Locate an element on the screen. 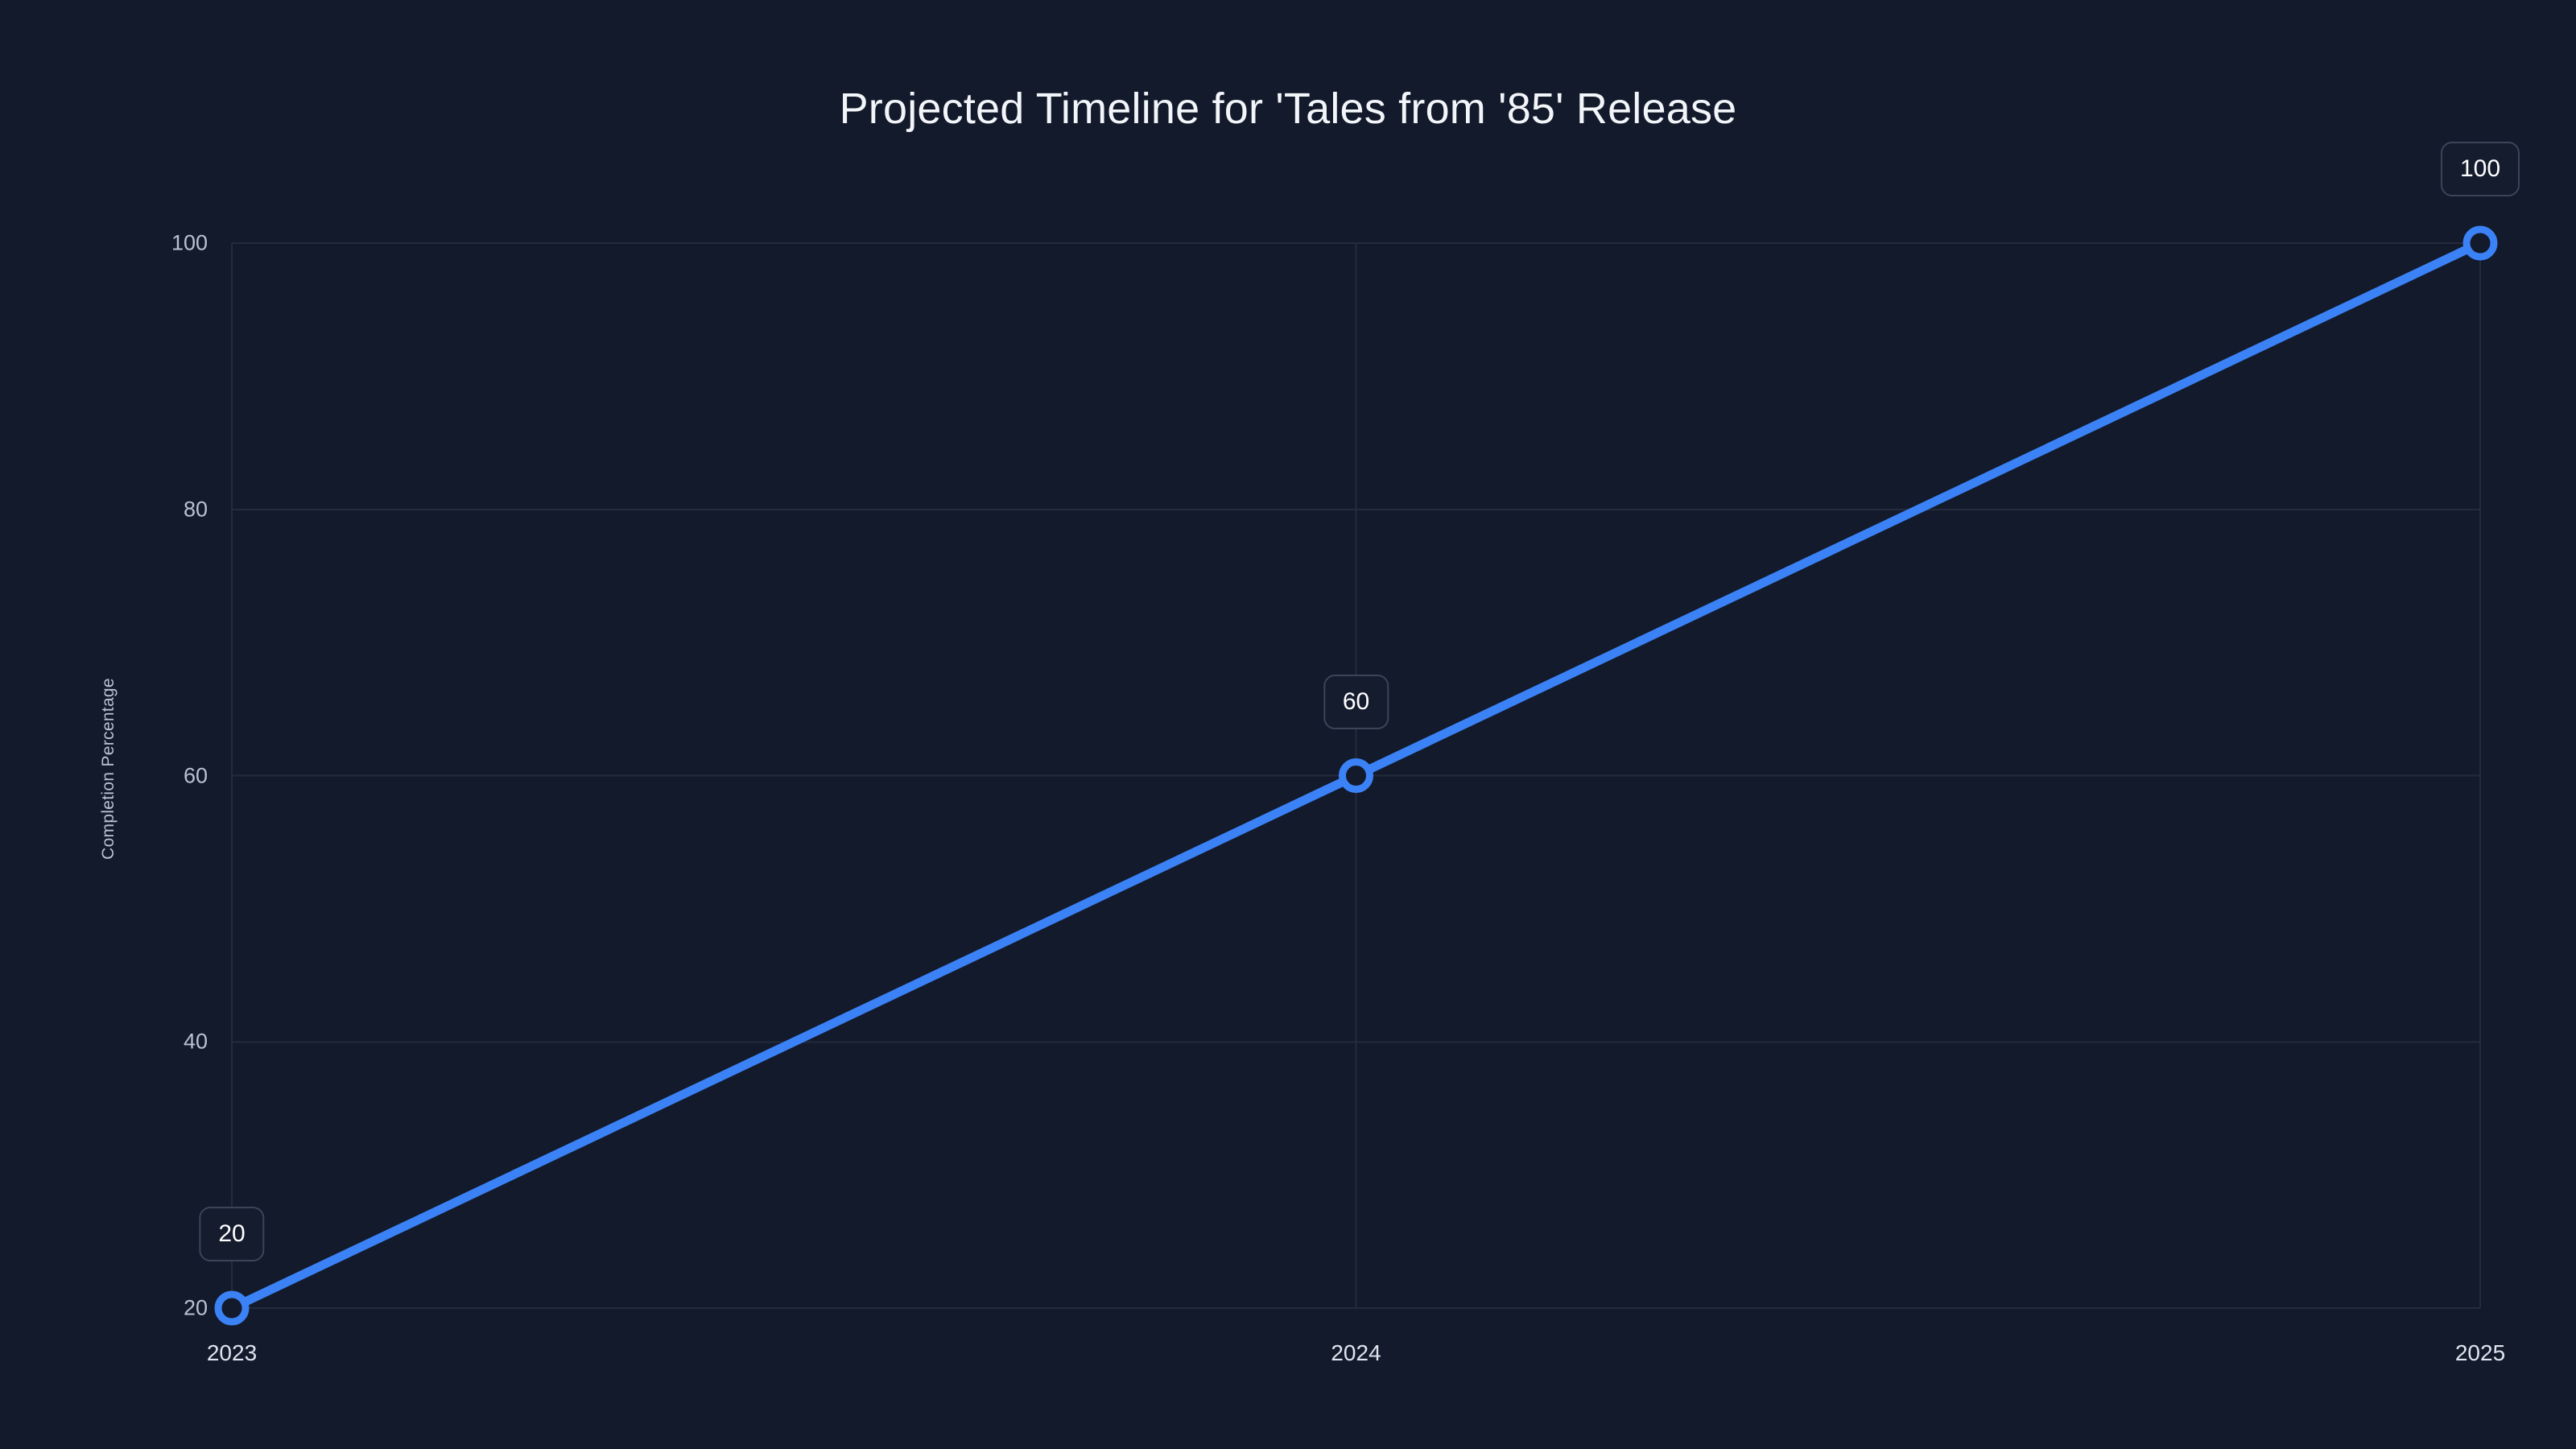  x-tick-label: 2025 is located at coordinates (2480, 1352).